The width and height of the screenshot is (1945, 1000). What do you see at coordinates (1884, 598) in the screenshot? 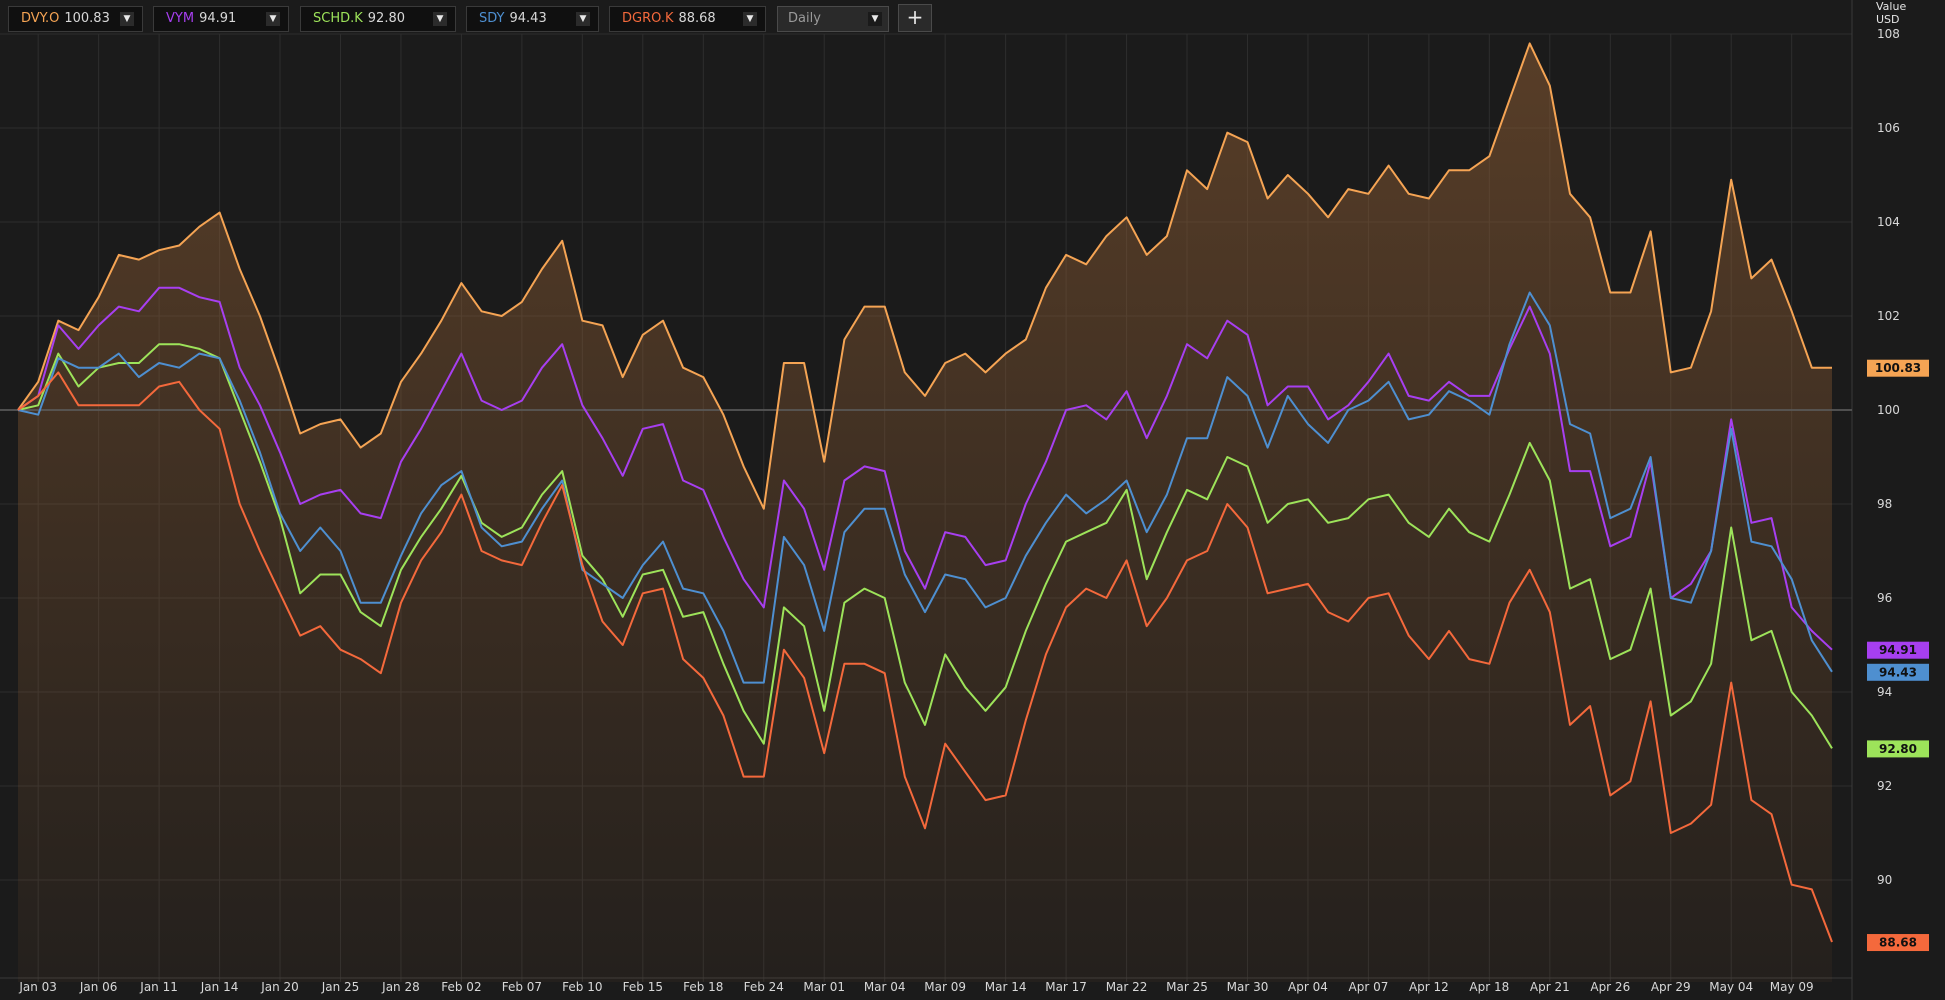
I see `y-tick-label: 96` at bounding box center [1884, 598].